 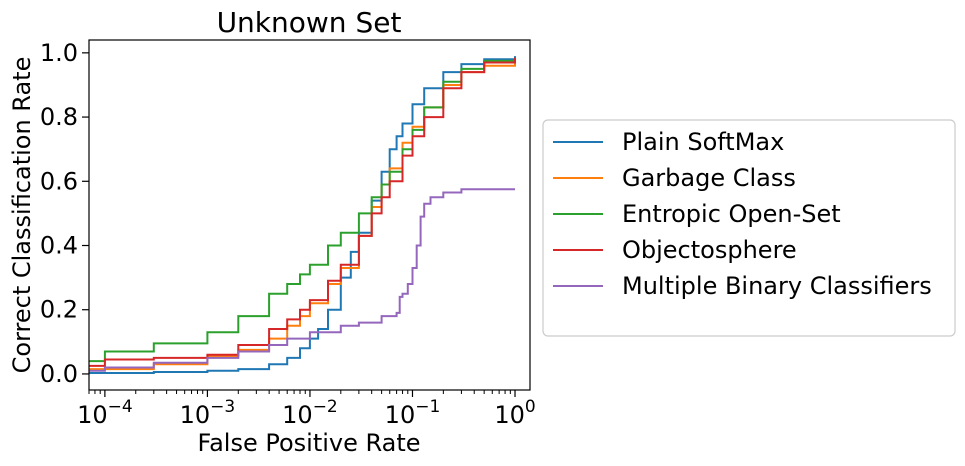 What do you see at coordinates (64, 213) in the screenshot?
I see `y-axis: 0.0 0.2 0.4 0.6 0.8 1.0` at bounding box center [64, 213].